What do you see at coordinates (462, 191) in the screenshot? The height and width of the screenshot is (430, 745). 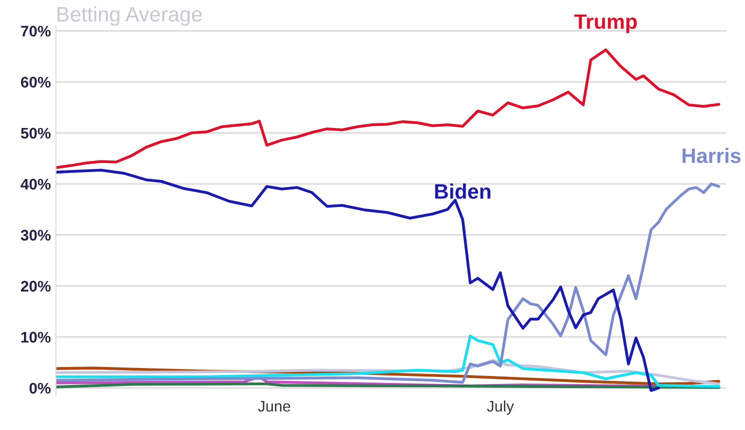 I see `series-label: Biden` at bounding box center [462, 191].